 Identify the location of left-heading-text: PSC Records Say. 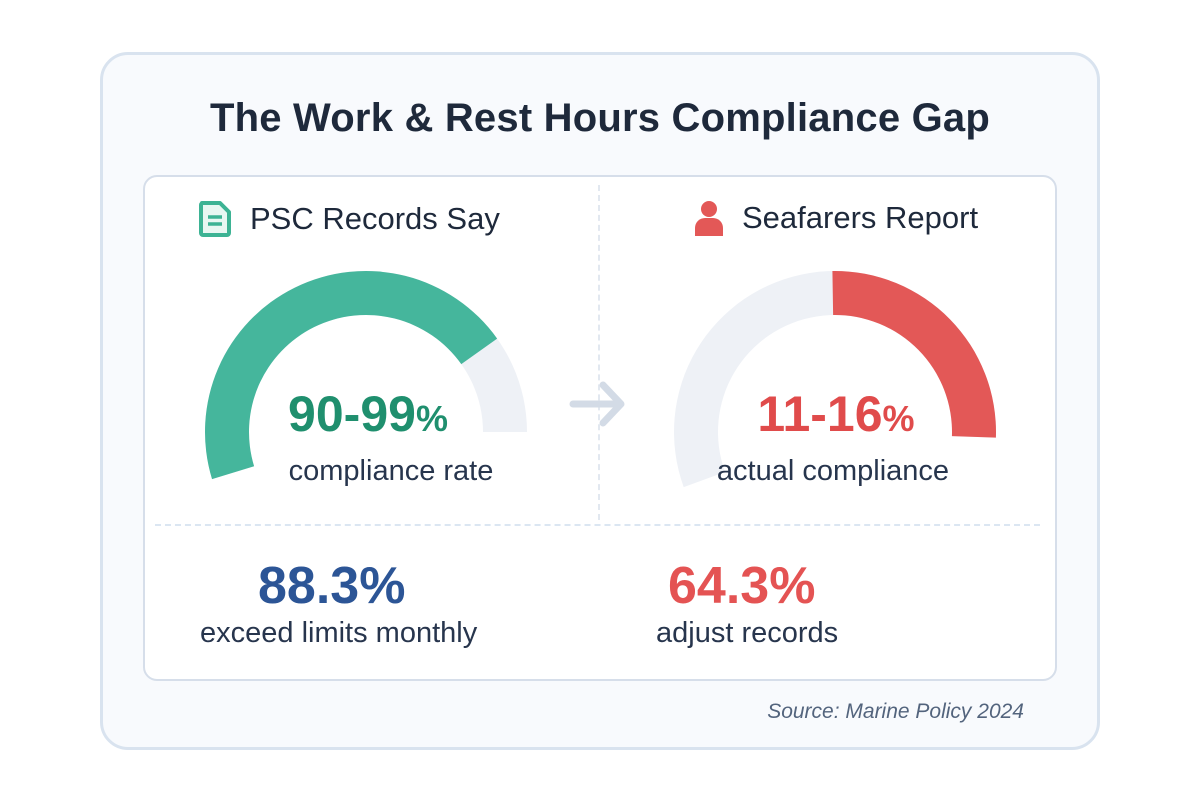
(375, 218).